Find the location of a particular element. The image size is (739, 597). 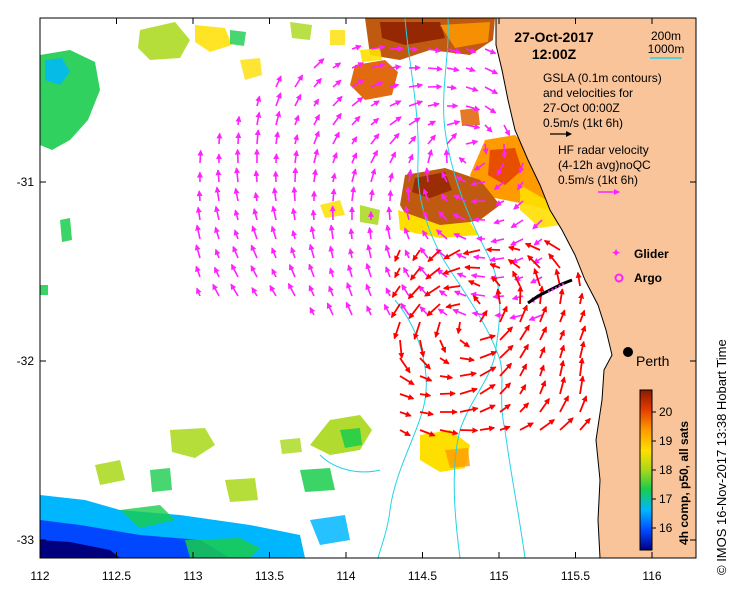

colorbar-label: 19 is located at coordinates (666, 441).